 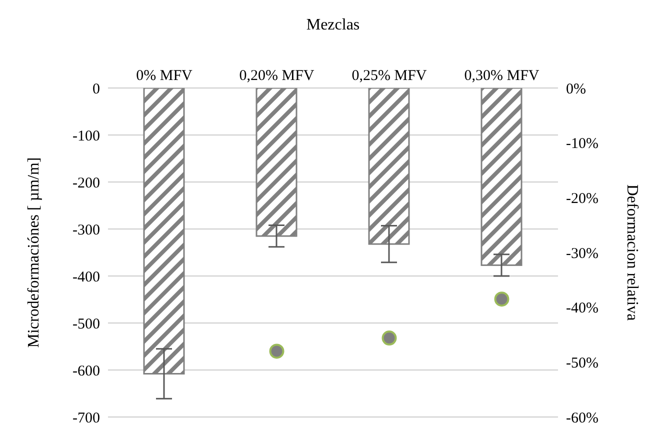 What do you see at coordinates (582, 418) in the screenshot?
I see `y2-tick-label: -60%` at bounding box center [582, 418].